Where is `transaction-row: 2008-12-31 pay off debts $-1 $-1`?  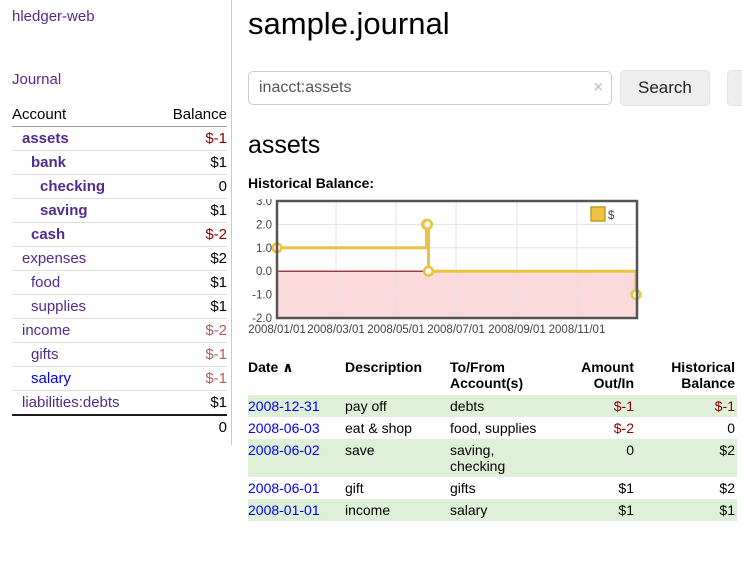
transaction-row: 2008-12-31 pay off debts $-1 $-1 is located at coordinates (492, 406).